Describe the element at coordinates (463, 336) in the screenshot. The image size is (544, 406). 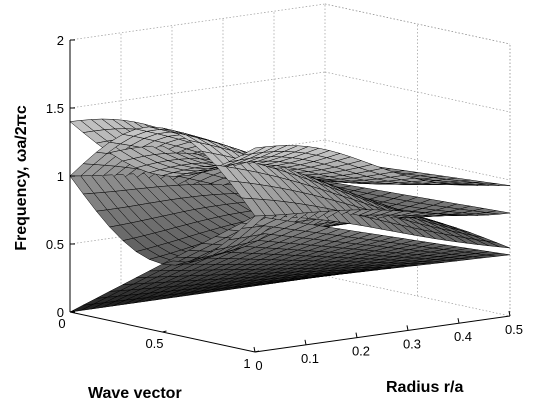
I see `radius-tick-label: 0.4` at that location.